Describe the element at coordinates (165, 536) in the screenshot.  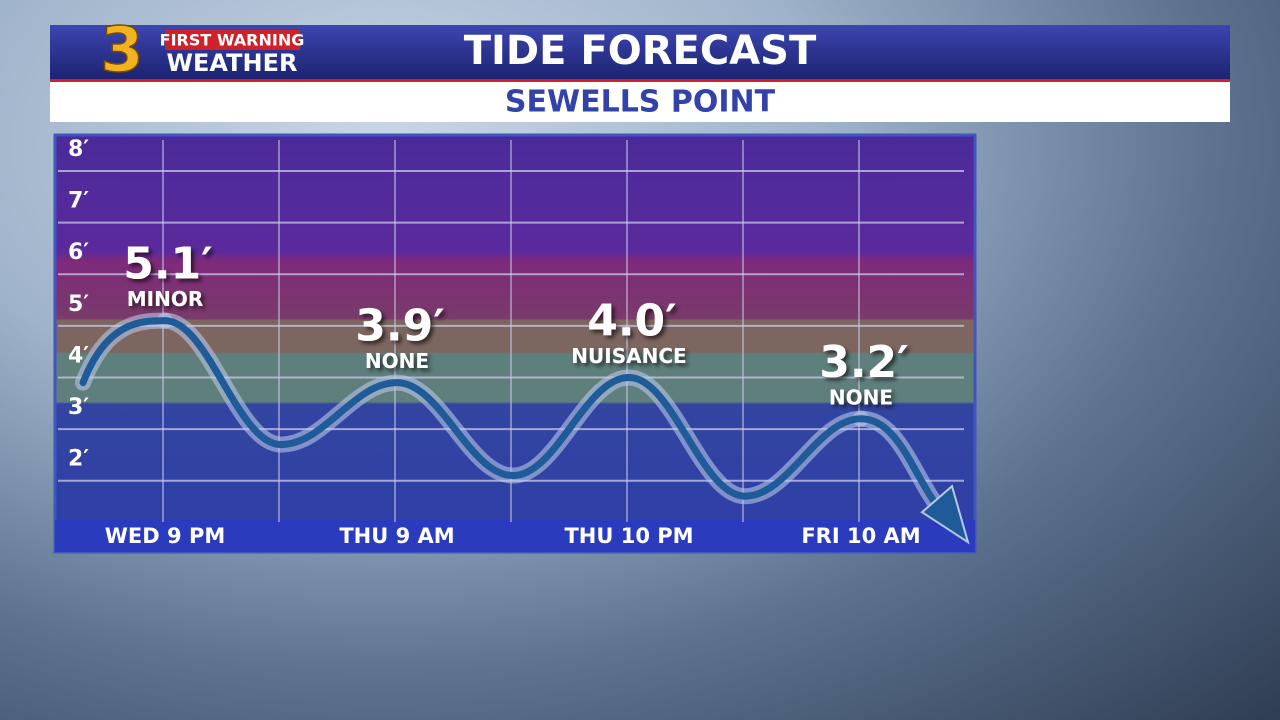
I see `x-tick-label: WED 9 PM` at that location.